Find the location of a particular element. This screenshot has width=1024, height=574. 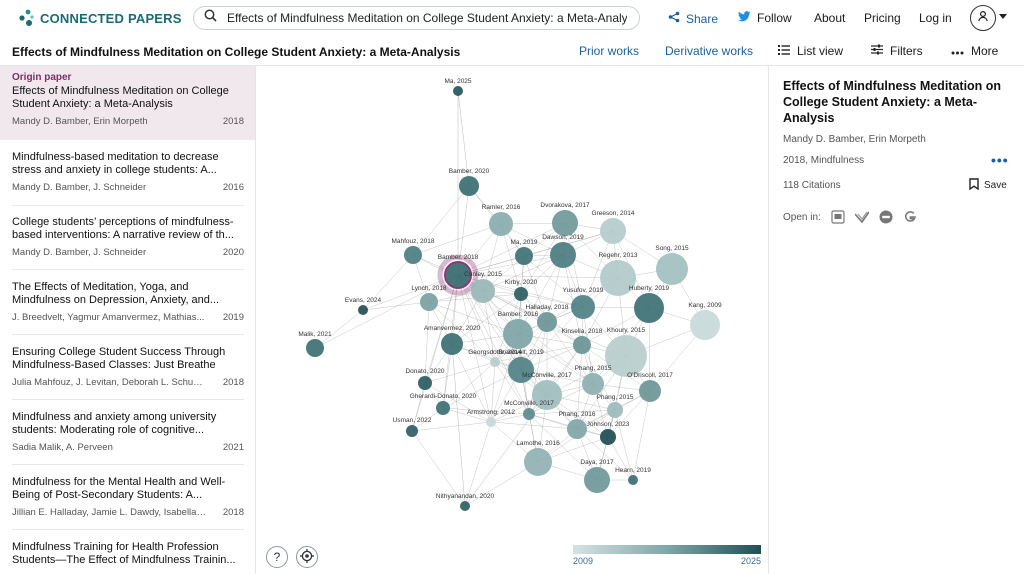

graph-node: Evans, 2024 is located at coordinates (363, 306).